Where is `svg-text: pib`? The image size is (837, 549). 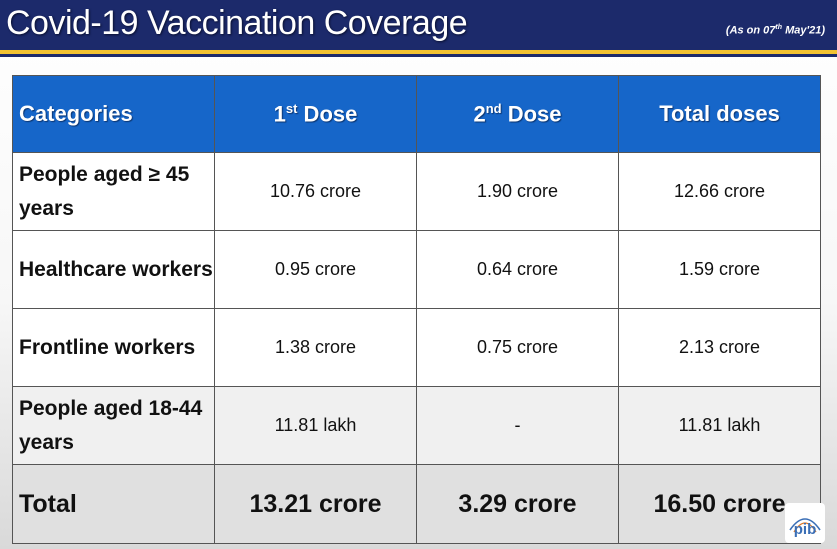 svg-text: pib is located at coordinates (805, 529).